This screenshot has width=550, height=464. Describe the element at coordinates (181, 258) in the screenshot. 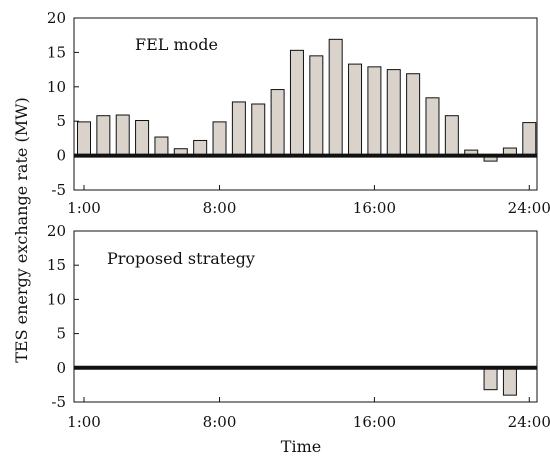

I see `panel-title: Proposed strategy` at that location.